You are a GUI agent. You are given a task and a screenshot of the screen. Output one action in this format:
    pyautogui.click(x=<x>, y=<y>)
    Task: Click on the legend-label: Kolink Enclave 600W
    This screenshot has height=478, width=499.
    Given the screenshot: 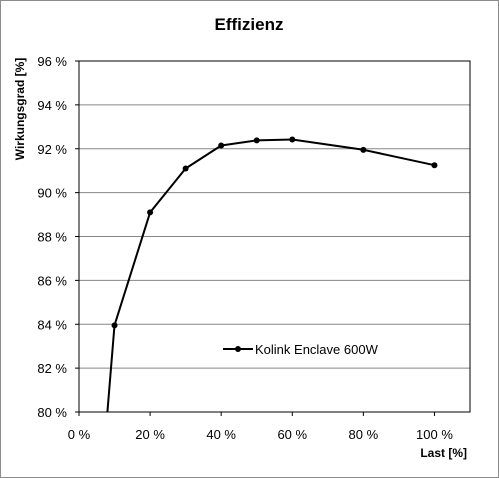 What is the action you would take?
    pyautogui.click(x=317, y=349)
    